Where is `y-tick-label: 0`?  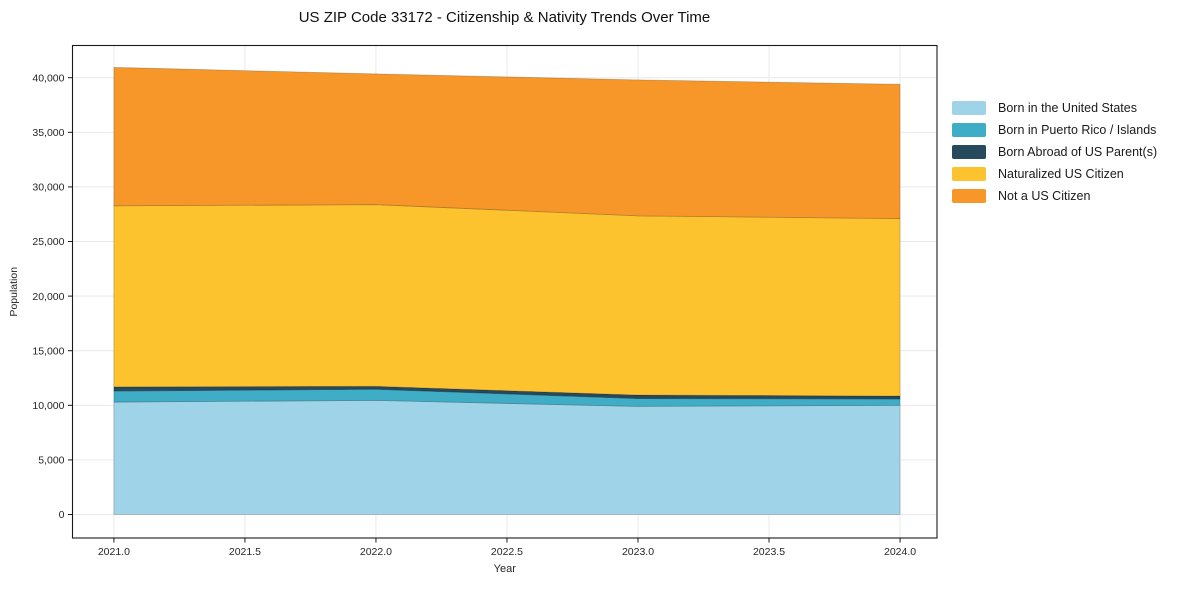
y-tick-label: 0 is located at coordinates (62, 515).